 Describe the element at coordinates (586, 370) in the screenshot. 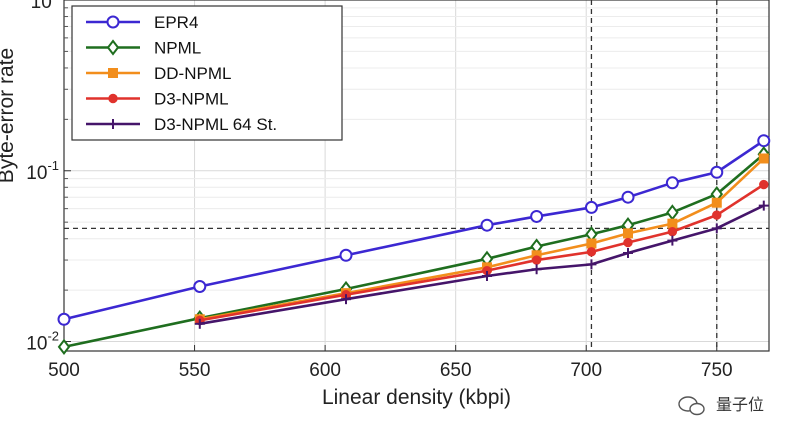

I see `x-tick-label: 700` at that location.